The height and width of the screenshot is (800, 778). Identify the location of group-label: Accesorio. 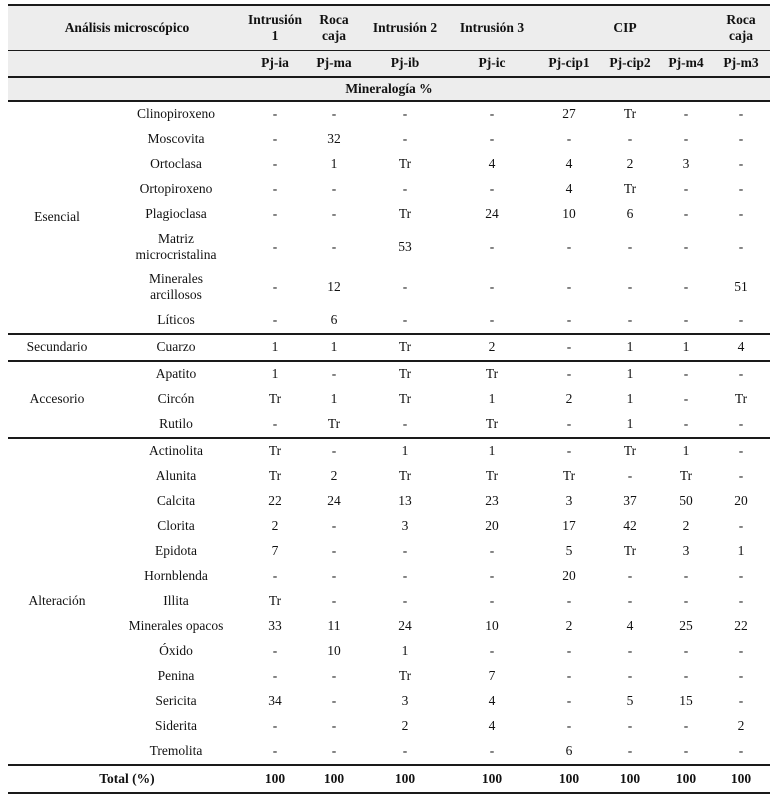
(57, 398).